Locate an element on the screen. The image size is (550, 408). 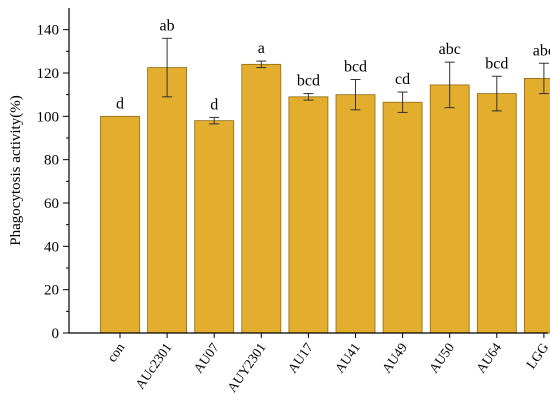
y-tick-label: 100 is located at coordinates (48, 117).